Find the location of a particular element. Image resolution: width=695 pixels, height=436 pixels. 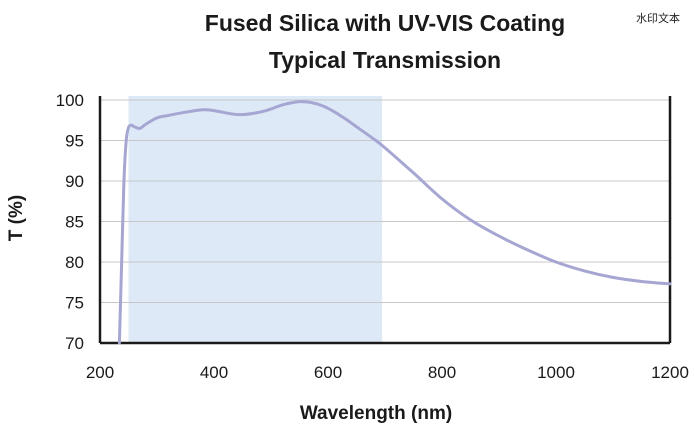

y-axis-label: T (%) is located at coordinates (16, 218).